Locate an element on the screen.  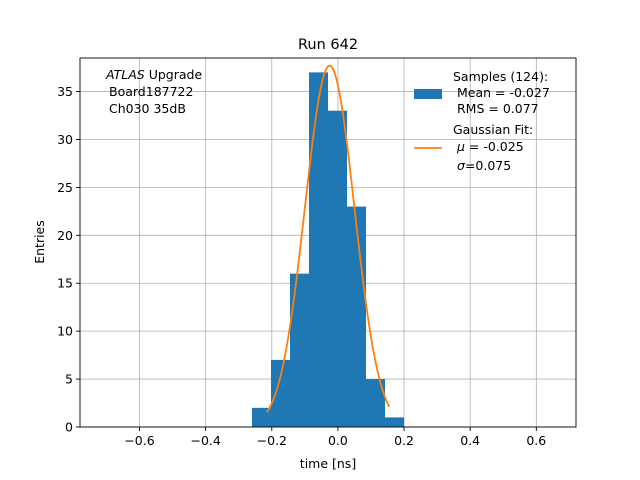
y-tick-label: 20 is located at coordinates (65, 235).